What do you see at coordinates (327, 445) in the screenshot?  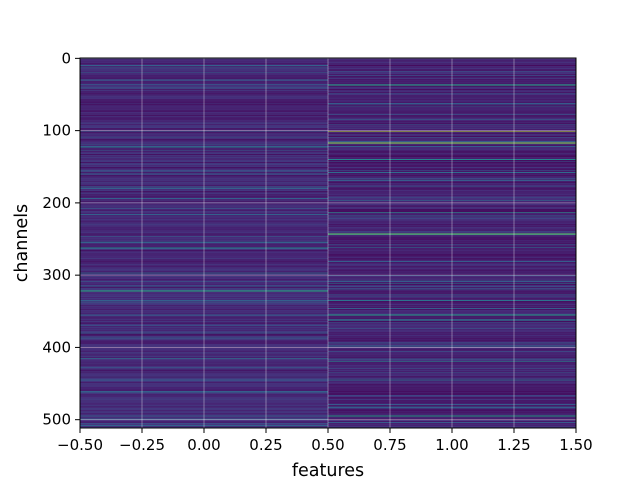 I see `x-tick-label: 0.50` at bounding box center [327, 445].